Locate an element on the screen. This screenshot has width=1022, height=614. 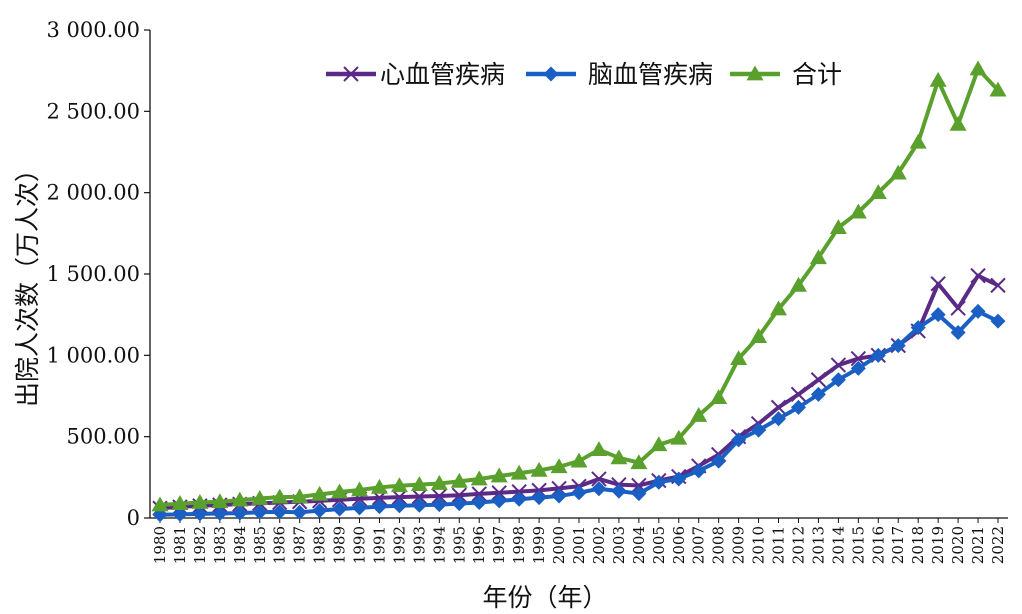
x-tick-label: 2001 is located at coordinates (579, 545).